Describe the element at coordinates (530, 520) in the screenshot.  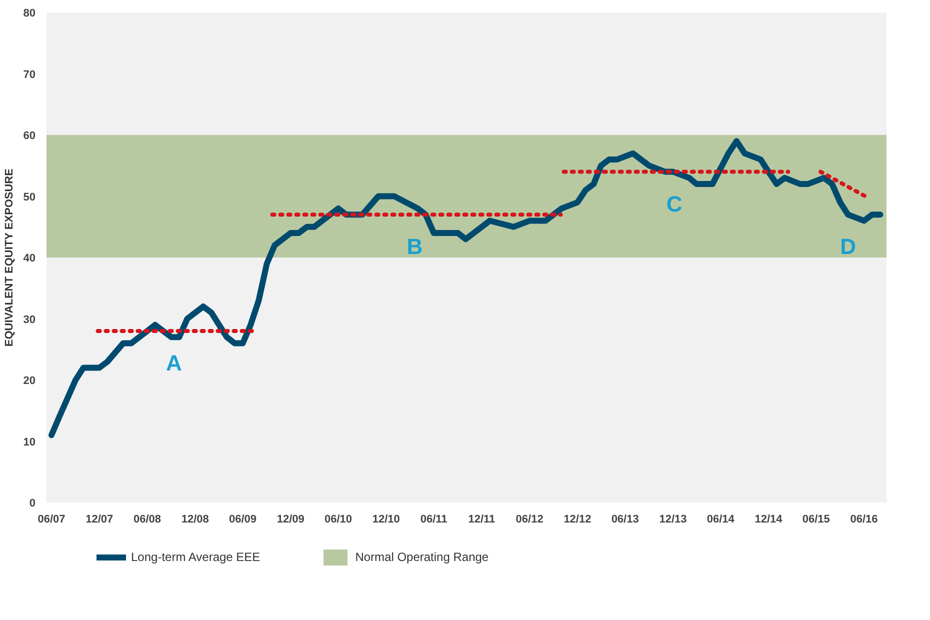
I see `x-tick-label: 06/12` at that location.